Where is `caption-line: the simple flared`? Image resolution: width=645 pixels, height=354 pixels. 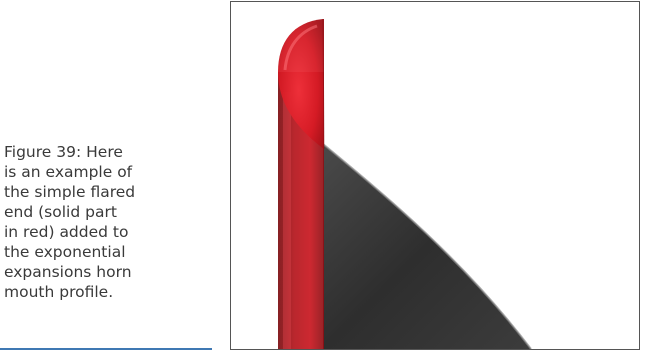 caption-line: the simple flared is located at coordinates (70, 192).